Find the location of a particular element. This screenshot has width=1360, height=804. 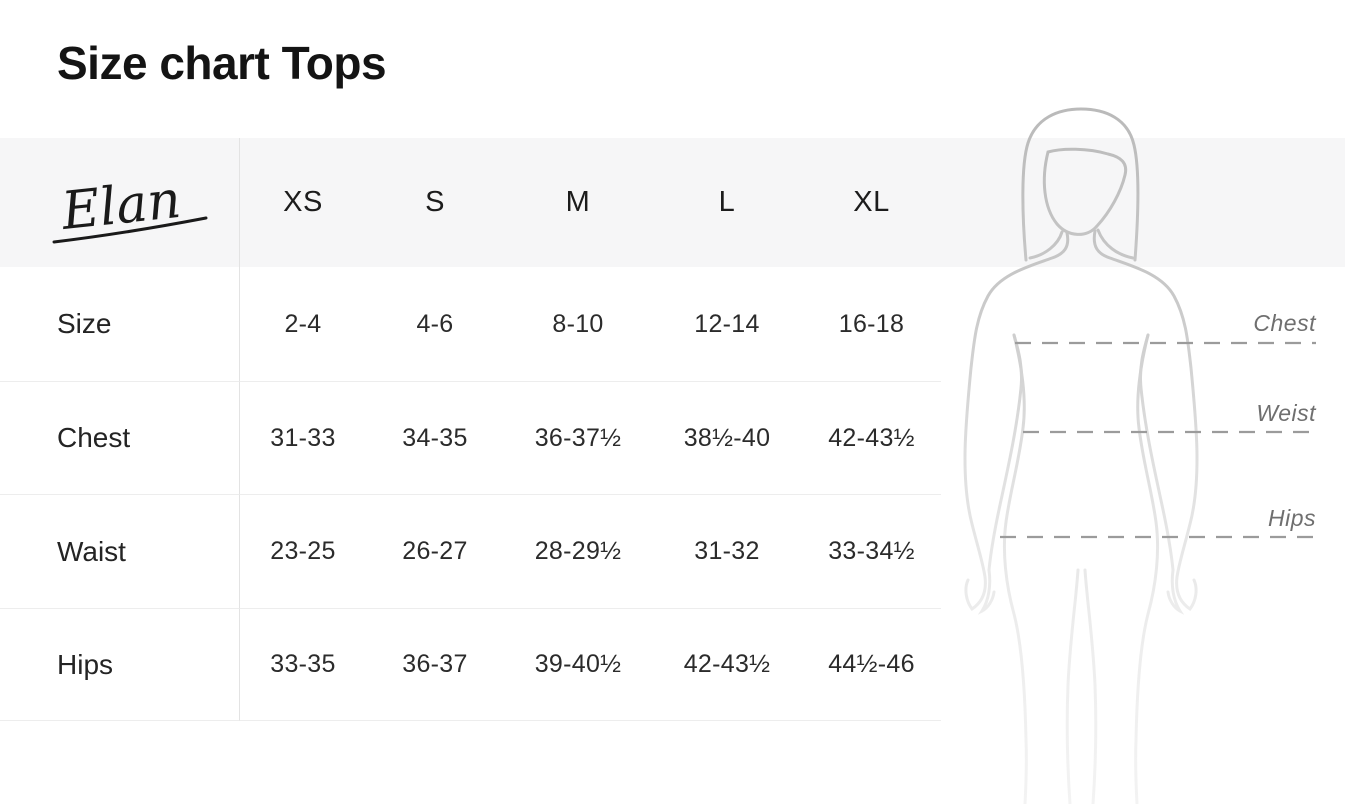

measurement-label-weist: Weist is located at coordinates (1286, 413).